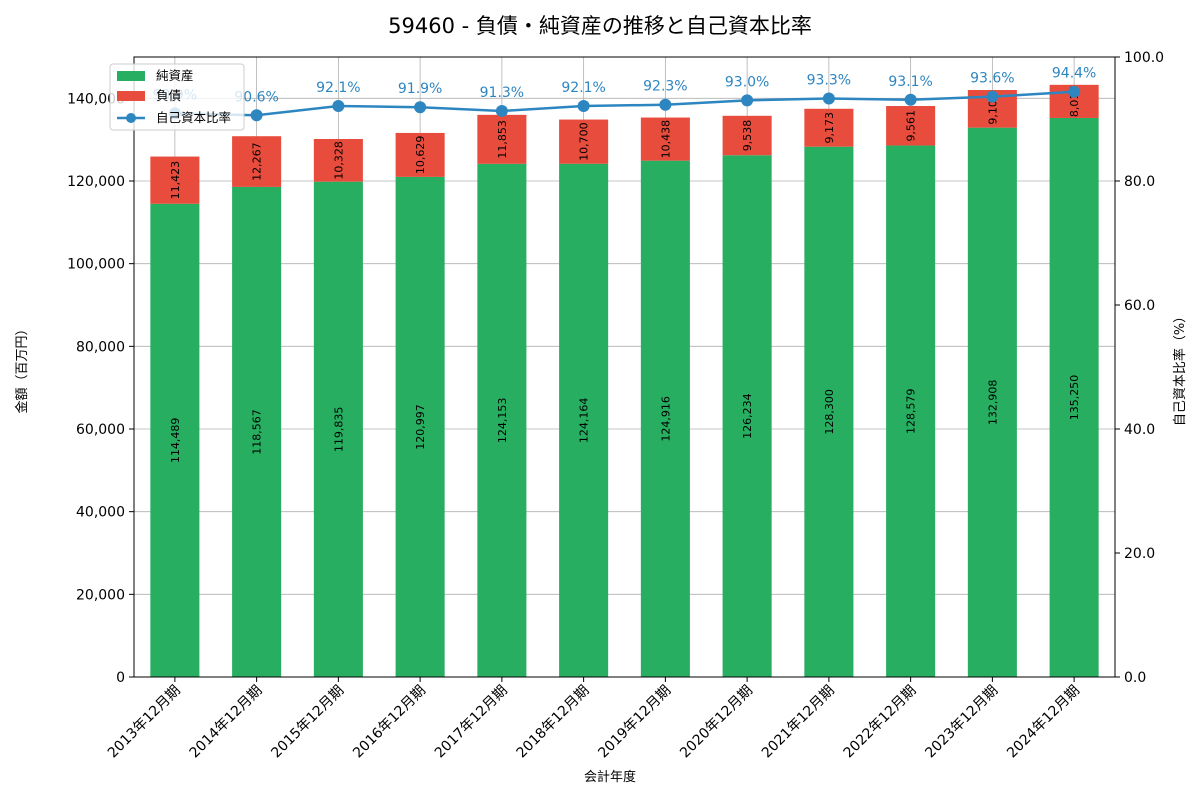 This screenshot has height=800, width=1200. Describe the element at coordinates (471, 722) in the screenshot. I see `x-tick-label: 2017年12月期` at that location.